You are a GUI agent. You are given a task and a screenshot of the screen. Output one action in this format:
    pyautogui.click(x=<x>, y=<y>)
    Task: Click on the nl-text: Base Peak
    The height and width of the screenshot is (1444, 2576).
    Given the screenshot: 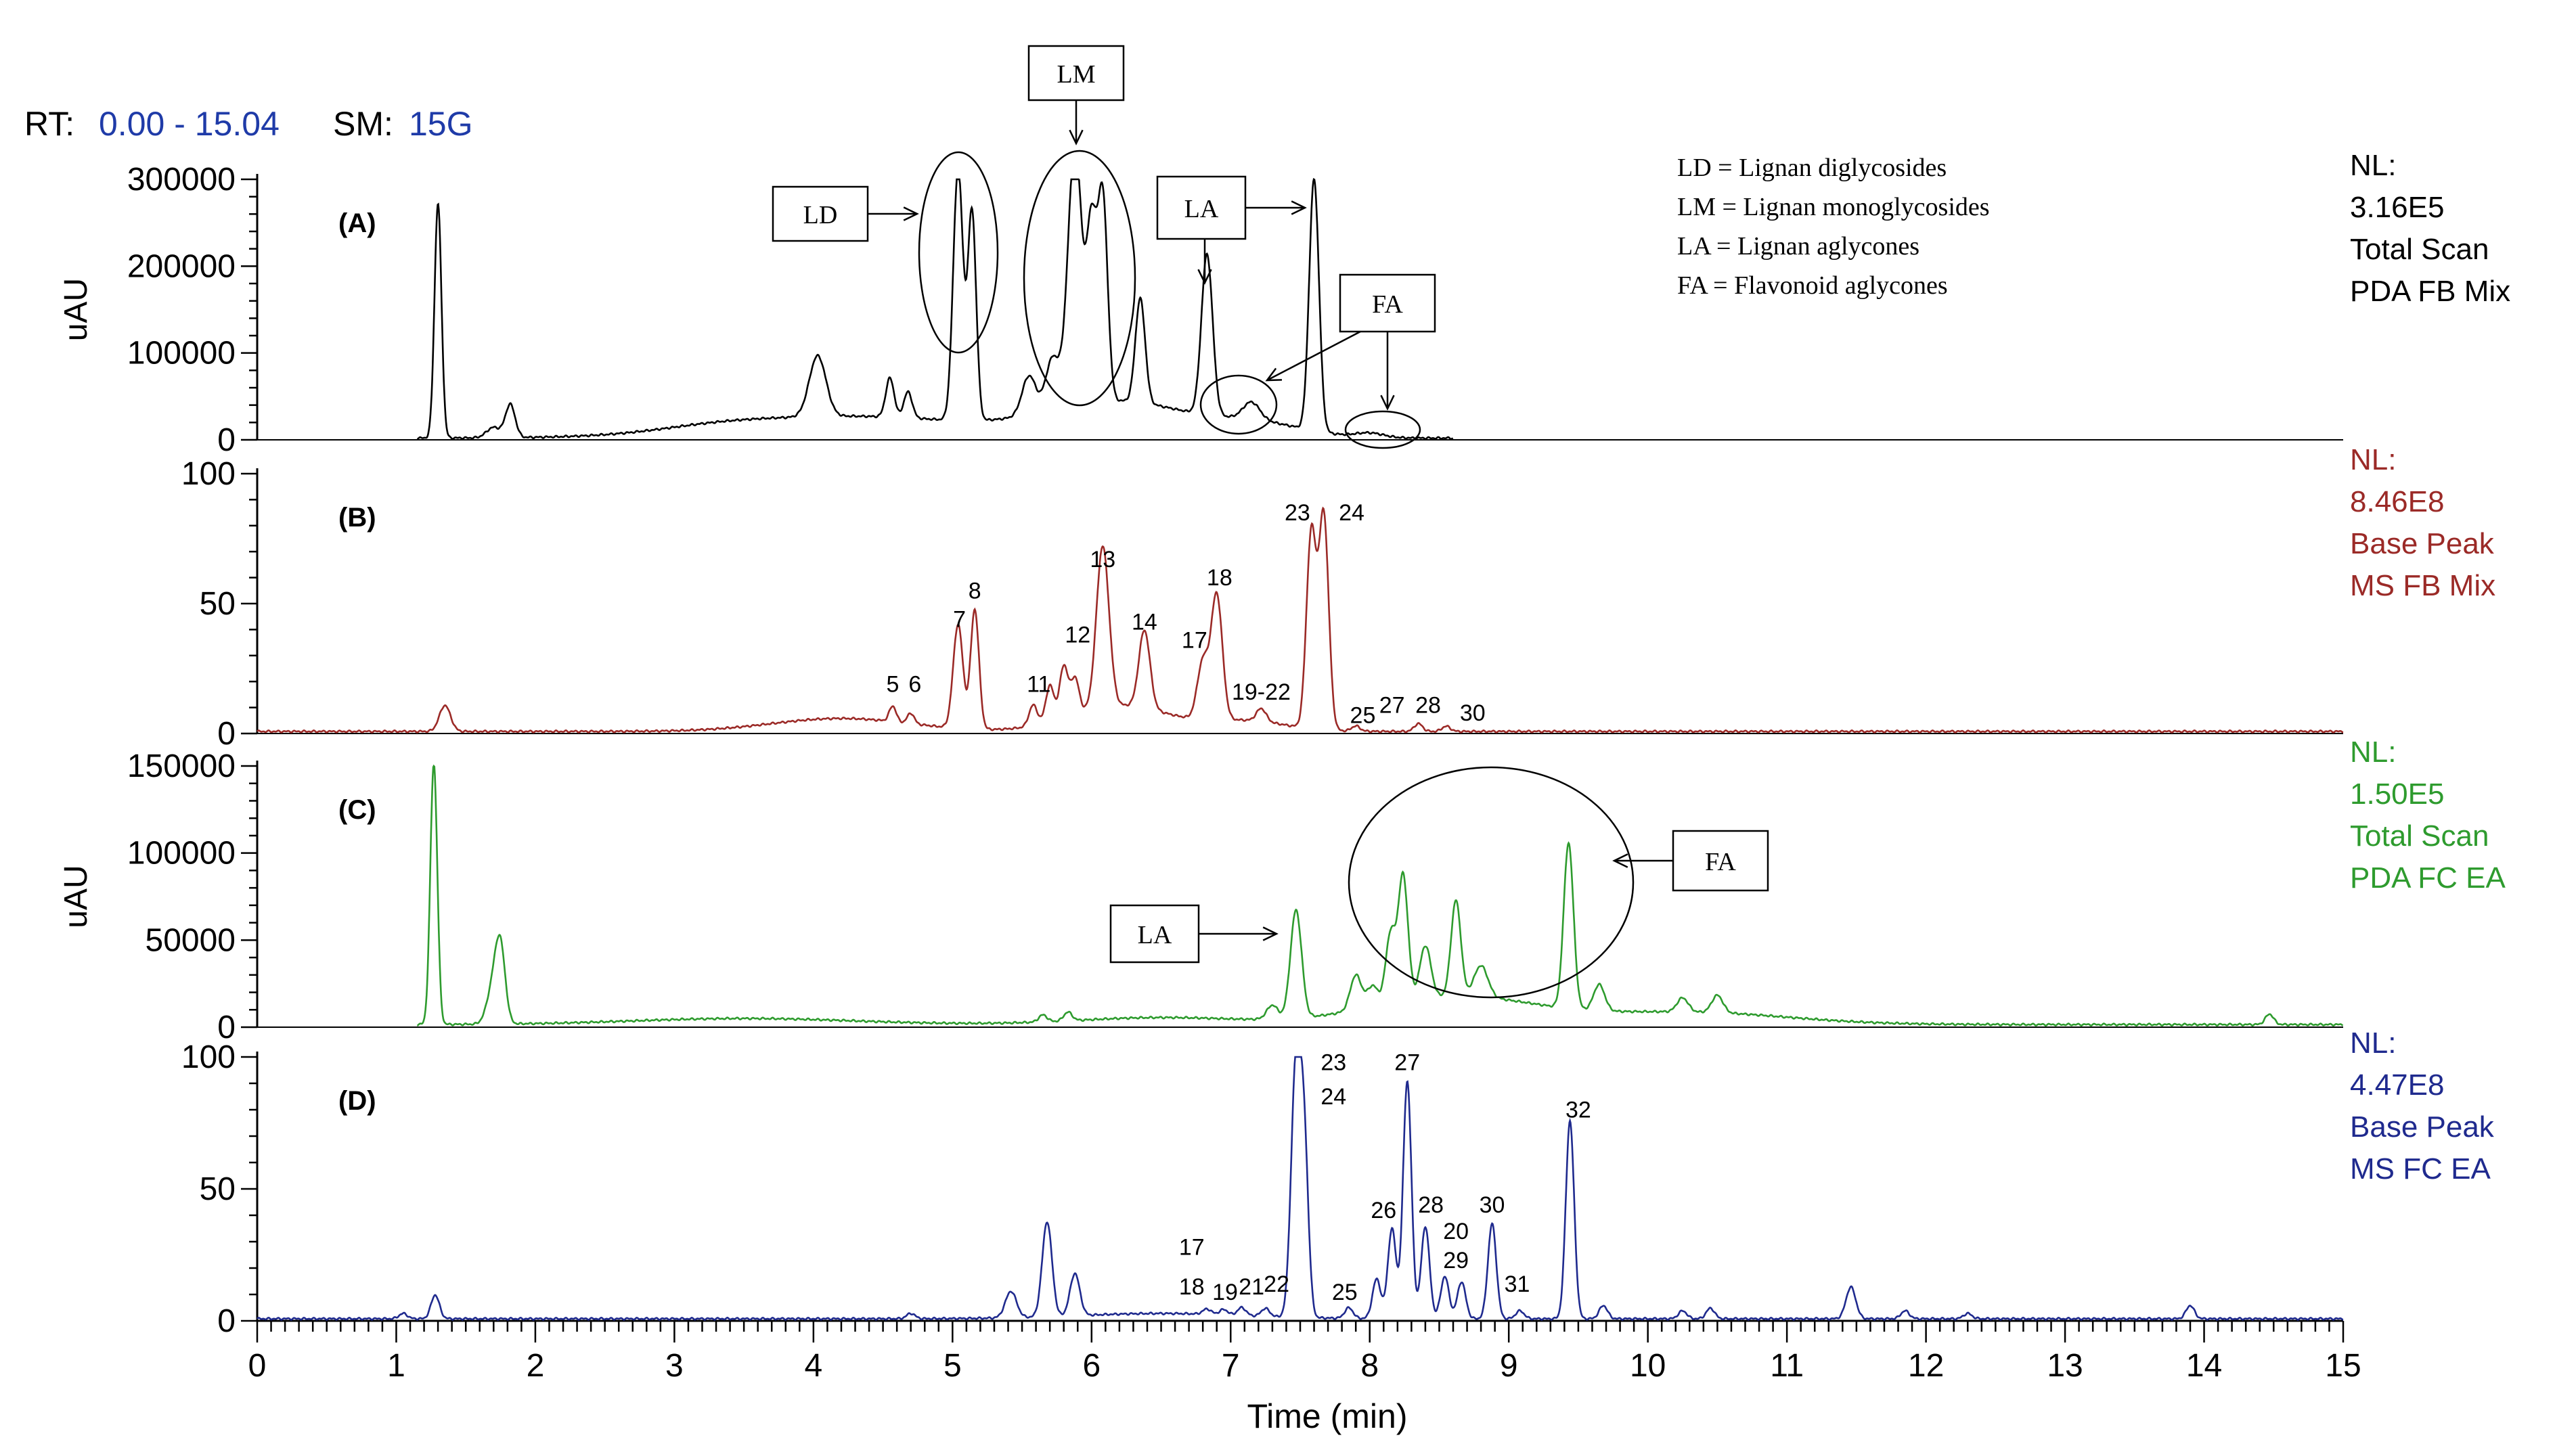 What is the action you would take?
    pyautogui.click(x=2422, y=543)
    